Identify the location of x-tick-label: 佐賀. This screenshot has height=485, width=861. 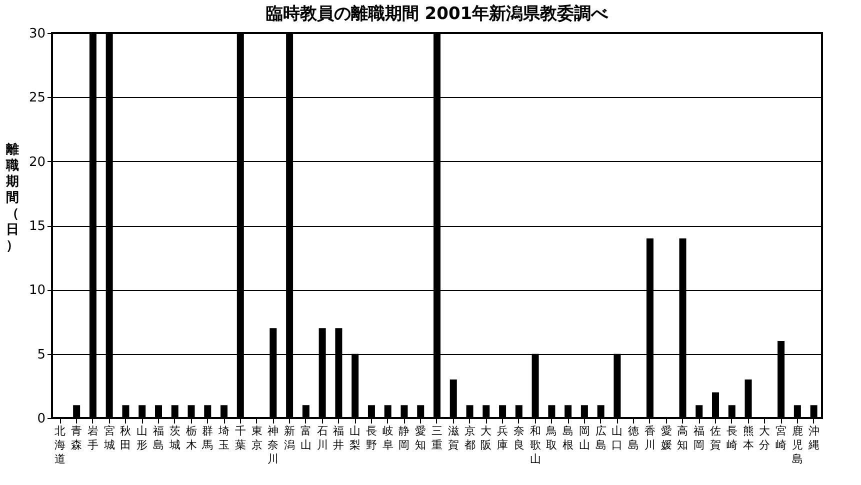
(716, 438).